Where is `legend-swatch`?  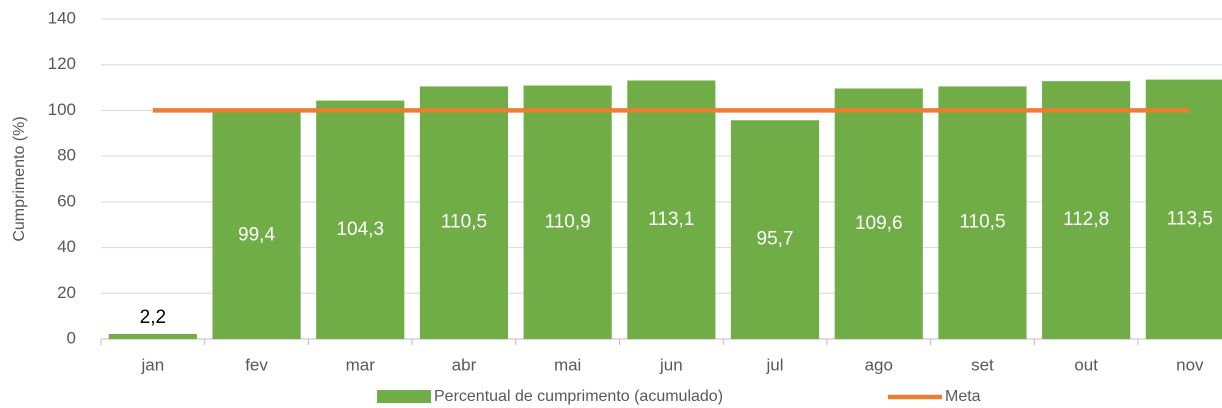
legend-swatch is located at coordinates (404, 396).